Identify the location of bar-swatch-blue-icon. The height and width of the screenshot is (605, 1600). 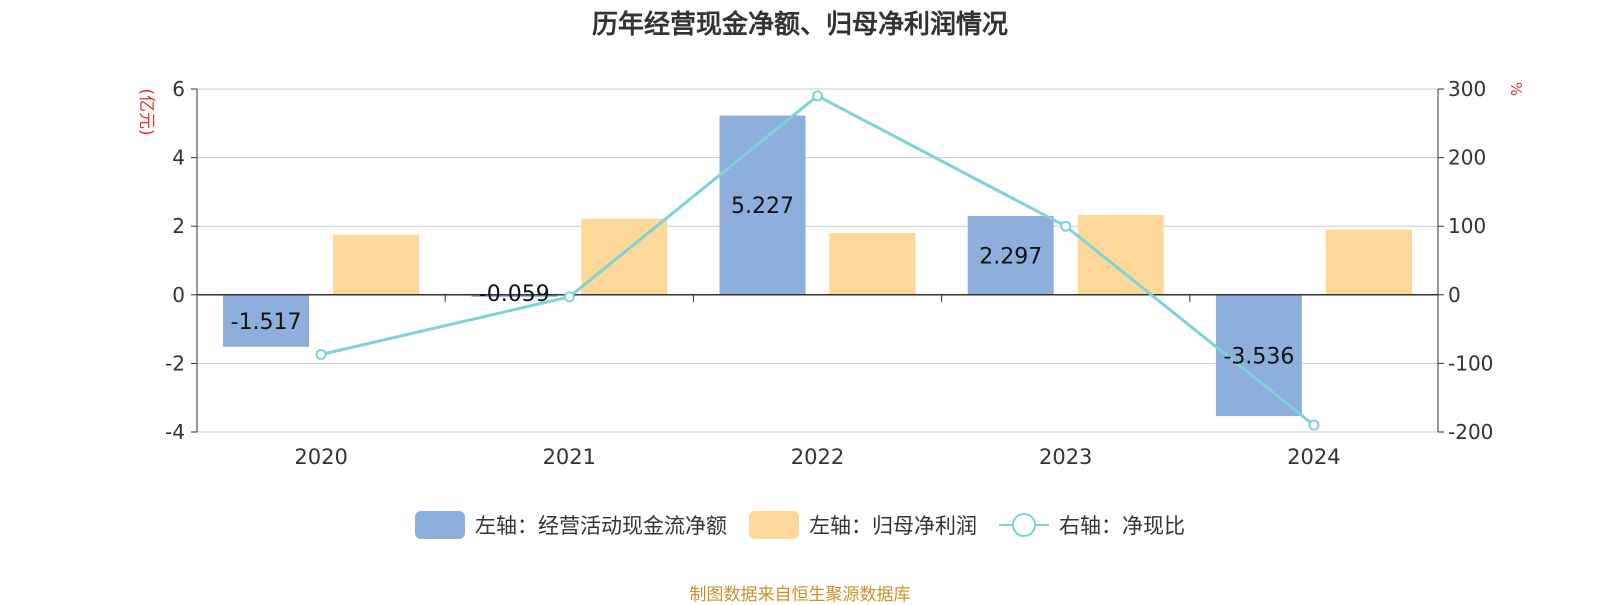
(440, 525).